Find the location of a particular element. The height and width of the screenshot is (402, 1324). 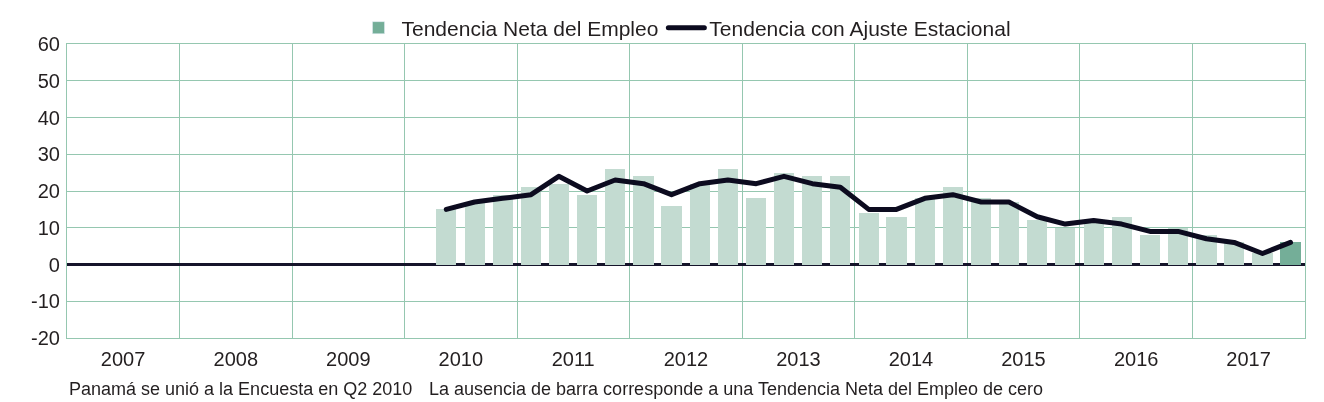

y-tick-label: 60 is located at coordinates (48, 44).